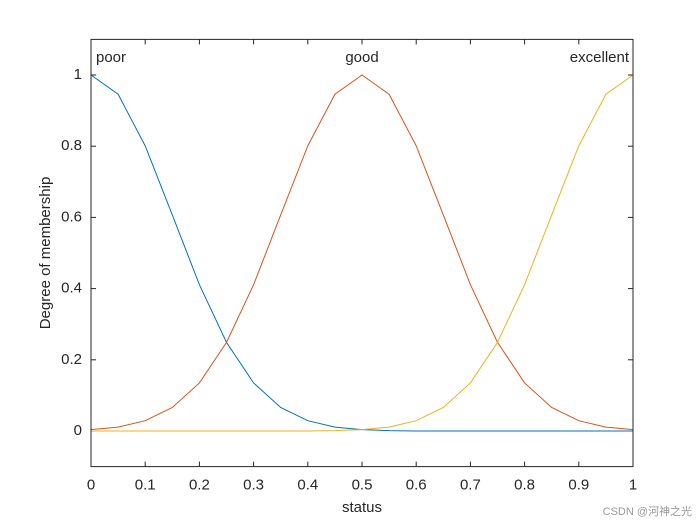 The image size is (700, 525). What do you see at coordinates (361, 57) in the screenshot?
I see `curve-label: good` at bounding box center [361, 57].